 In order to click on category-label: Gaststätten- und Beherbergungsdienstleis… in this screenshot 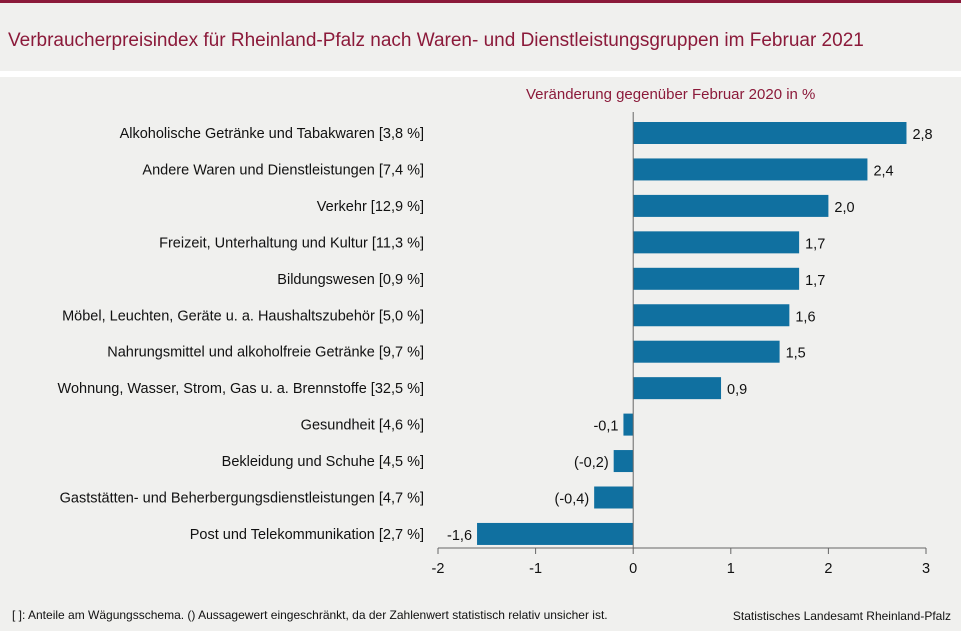, I will do `click(242, 499)`.